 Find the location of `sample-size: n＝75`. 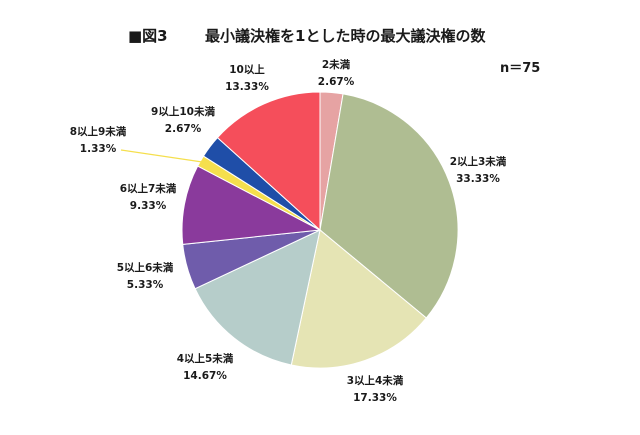

sample-size: n＝75 is located at coordinates (520, 68).